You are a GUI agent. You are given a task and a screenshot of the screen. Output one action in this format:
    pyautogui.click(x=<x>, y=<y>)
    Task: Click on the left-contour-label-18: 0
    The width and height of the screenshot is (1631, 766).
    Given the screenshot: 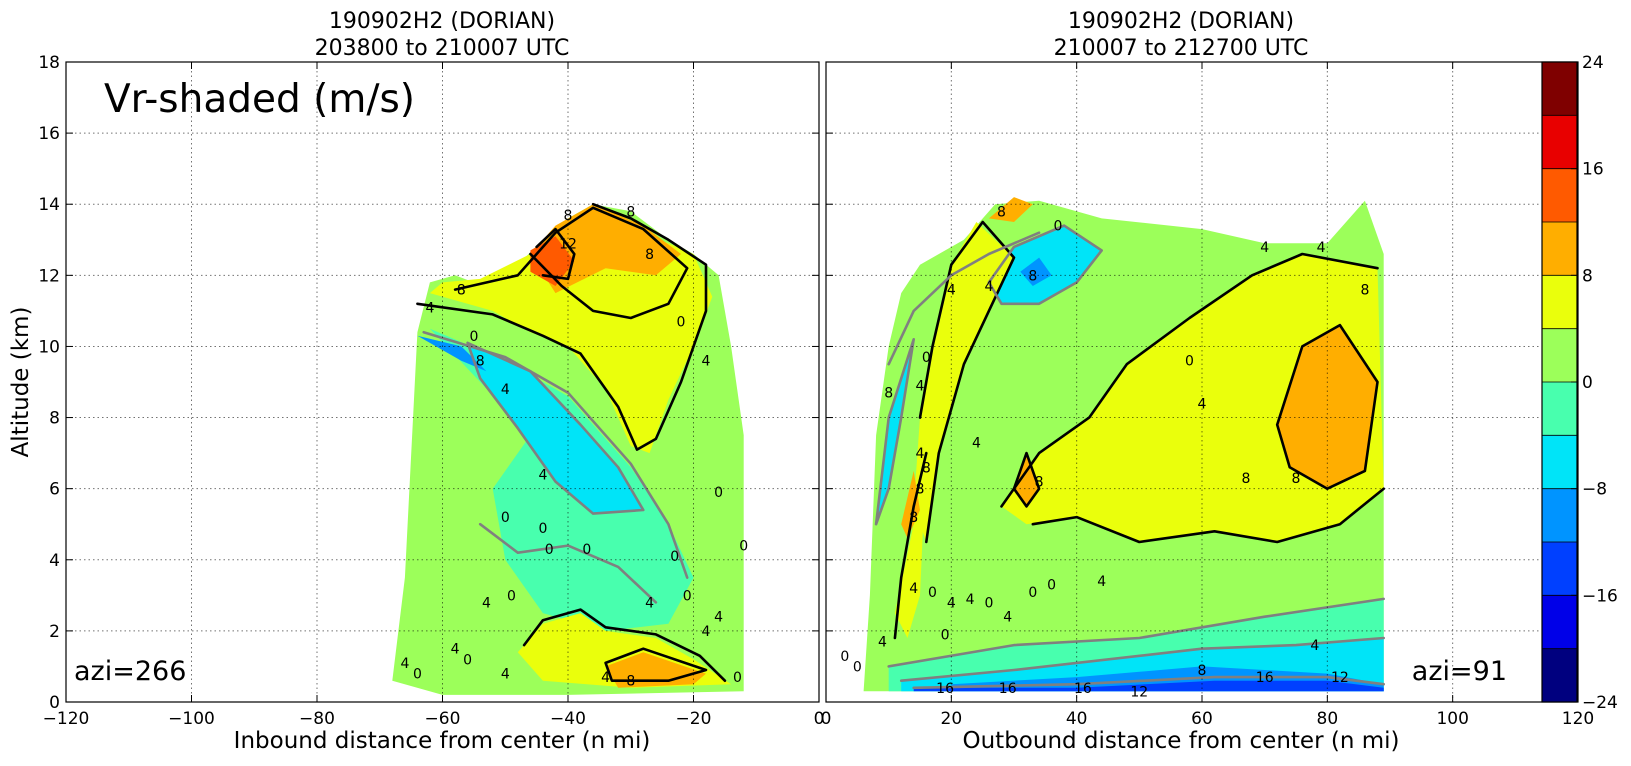 What is the action you would take?
    pyautogui.click(x=743, y=547)
    